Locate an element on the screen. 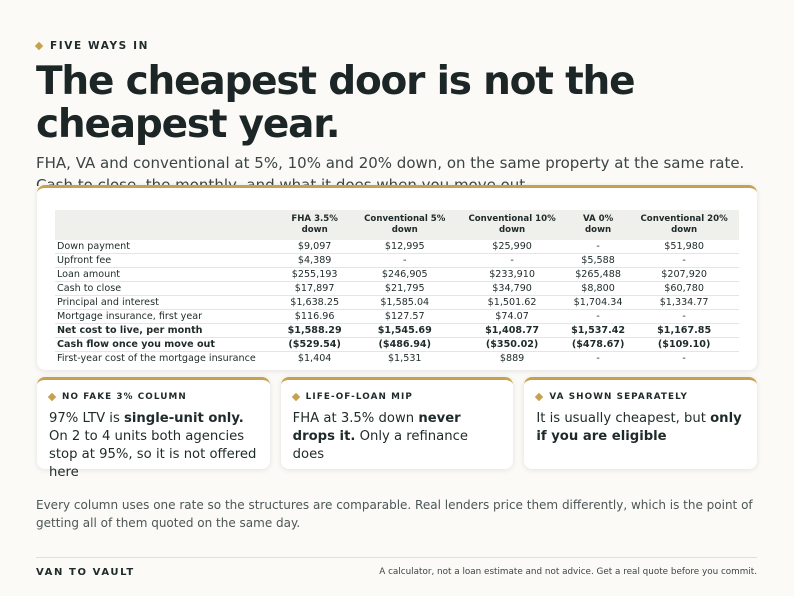 This screenshot has width=794, height=596. table-row: Upfront fee $4,389 - - $5,588 - is located at coordinates (397, 261).